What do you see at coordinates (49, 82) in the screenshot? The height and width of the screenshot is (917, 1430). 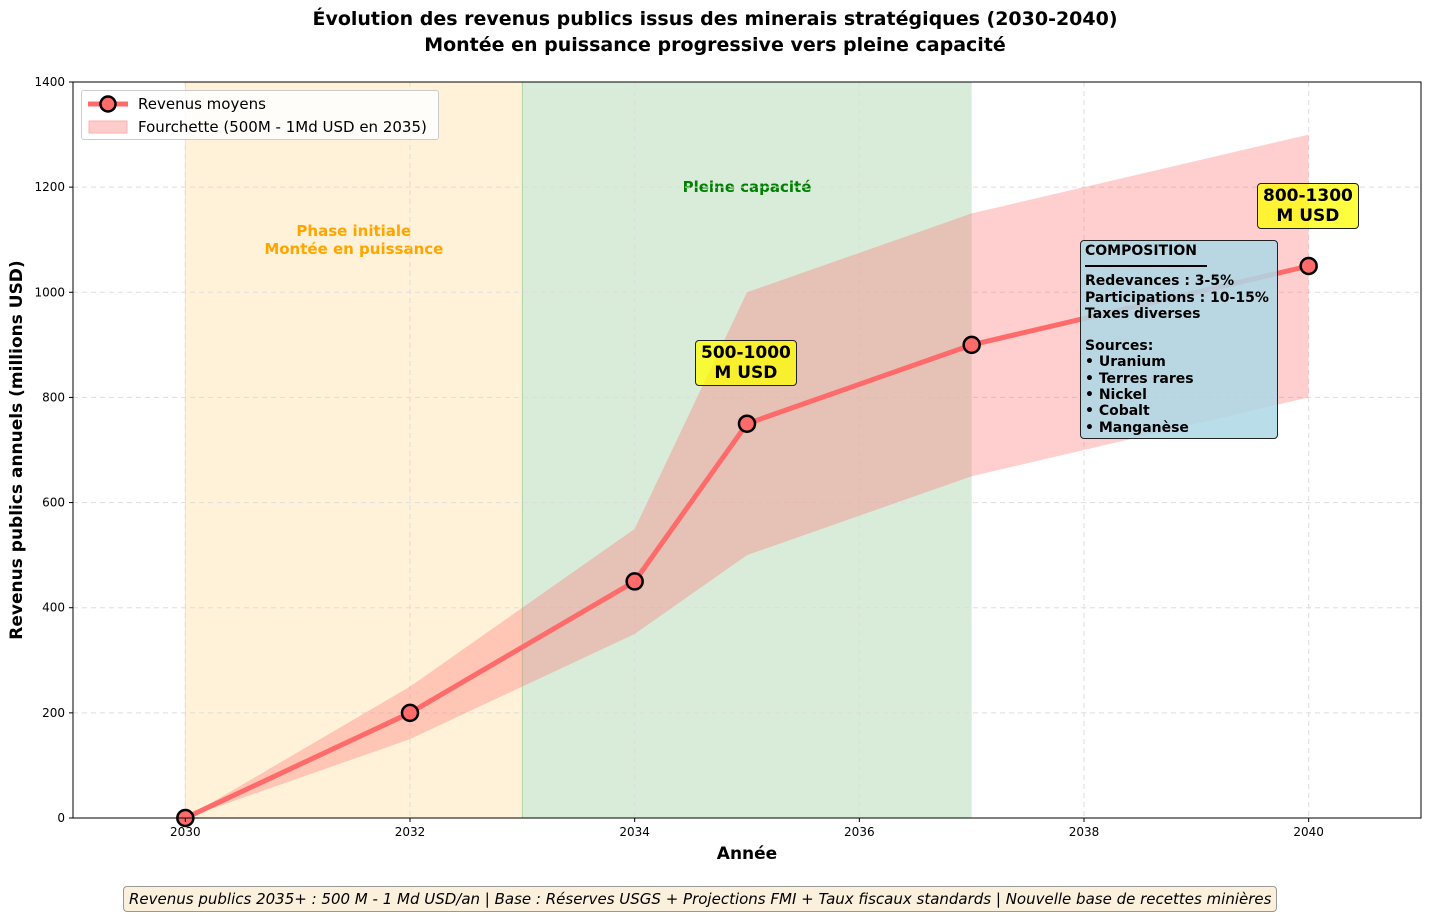 I see `y-tick-label: 1400` at bounding box center [49, 82].